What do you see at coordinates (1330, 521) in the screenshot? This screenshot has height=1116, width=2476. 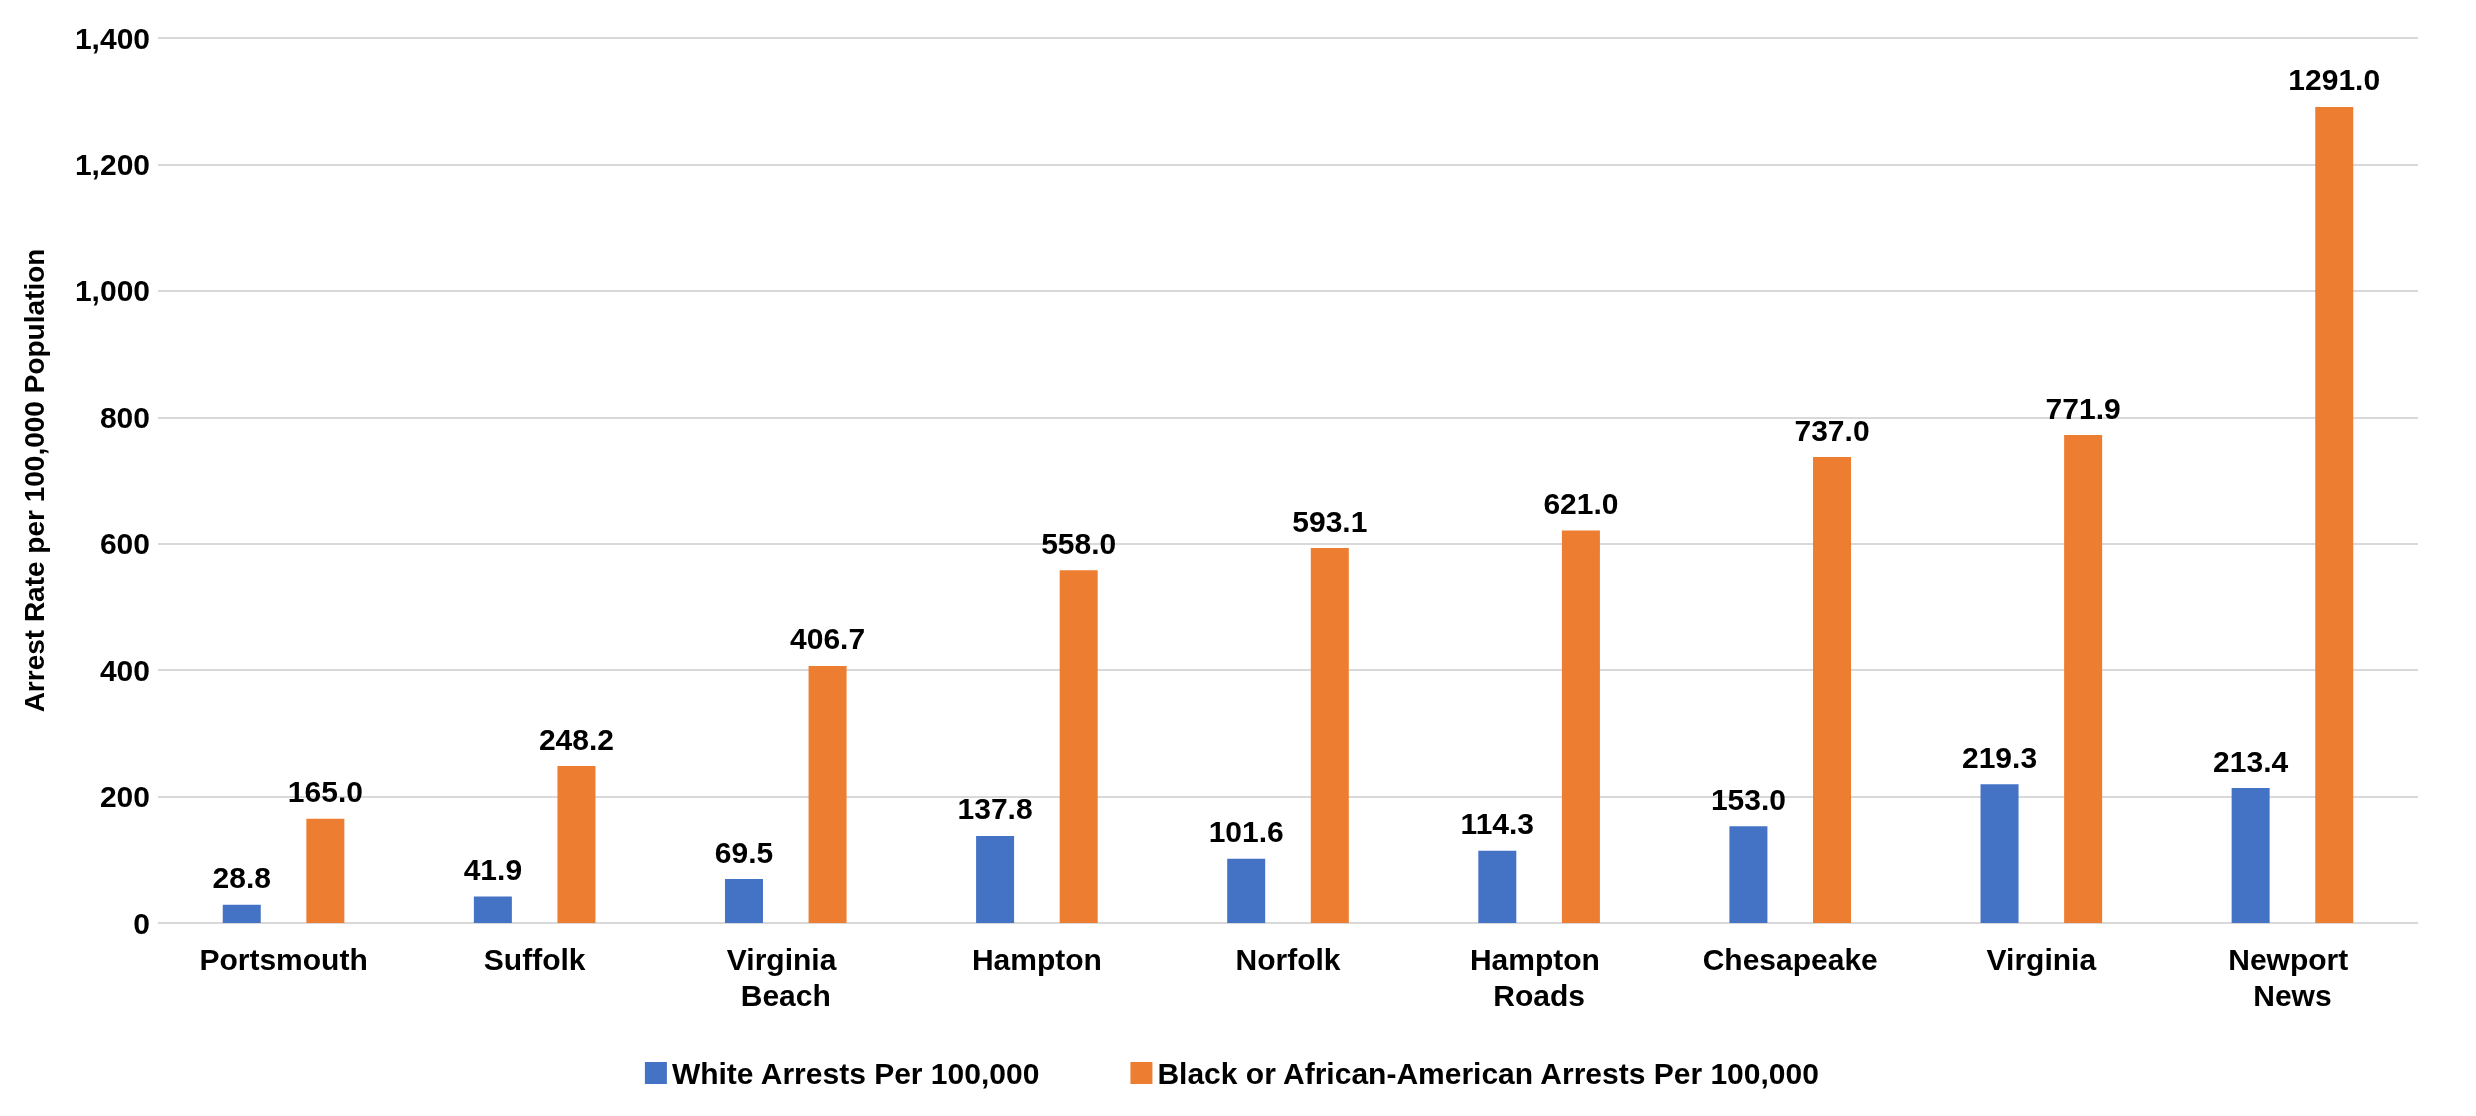 I see `data-label: 593.1` at bounding box center [1330, 521].